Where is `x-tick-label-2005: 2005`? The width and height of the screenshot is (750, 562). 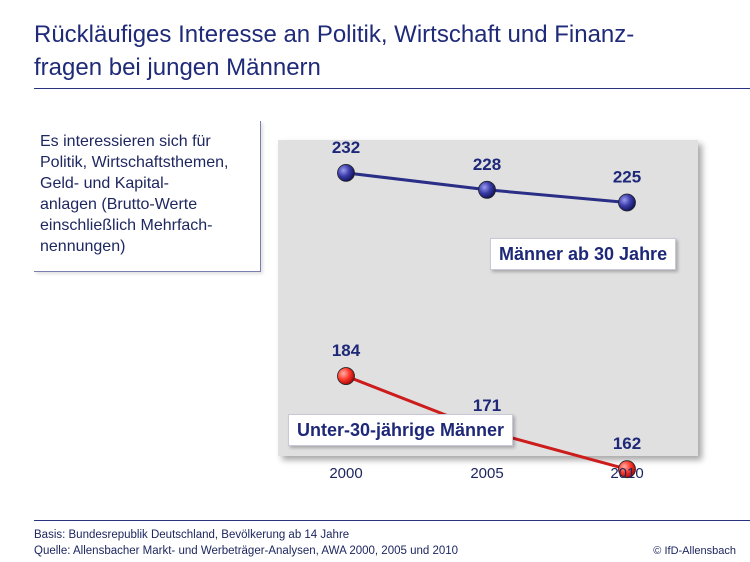 x-tick-label-2005: 2005 is located at coordinates (486, 473).